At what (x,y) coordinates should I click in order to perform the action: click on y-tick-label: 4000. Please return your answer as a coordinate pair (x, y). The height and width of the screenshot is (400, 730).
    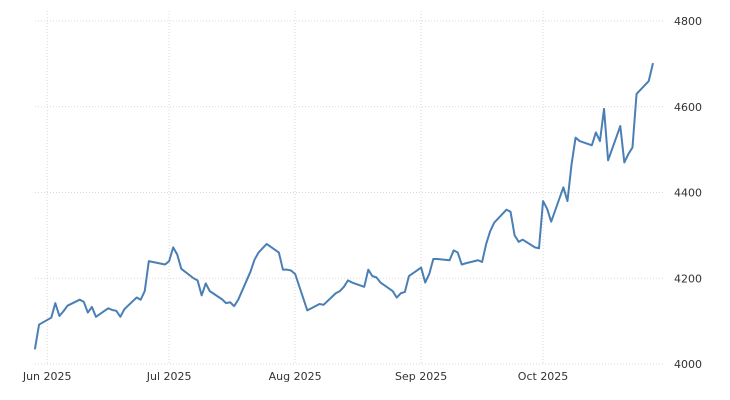
    Looking at the image, I should click on (688, 364).